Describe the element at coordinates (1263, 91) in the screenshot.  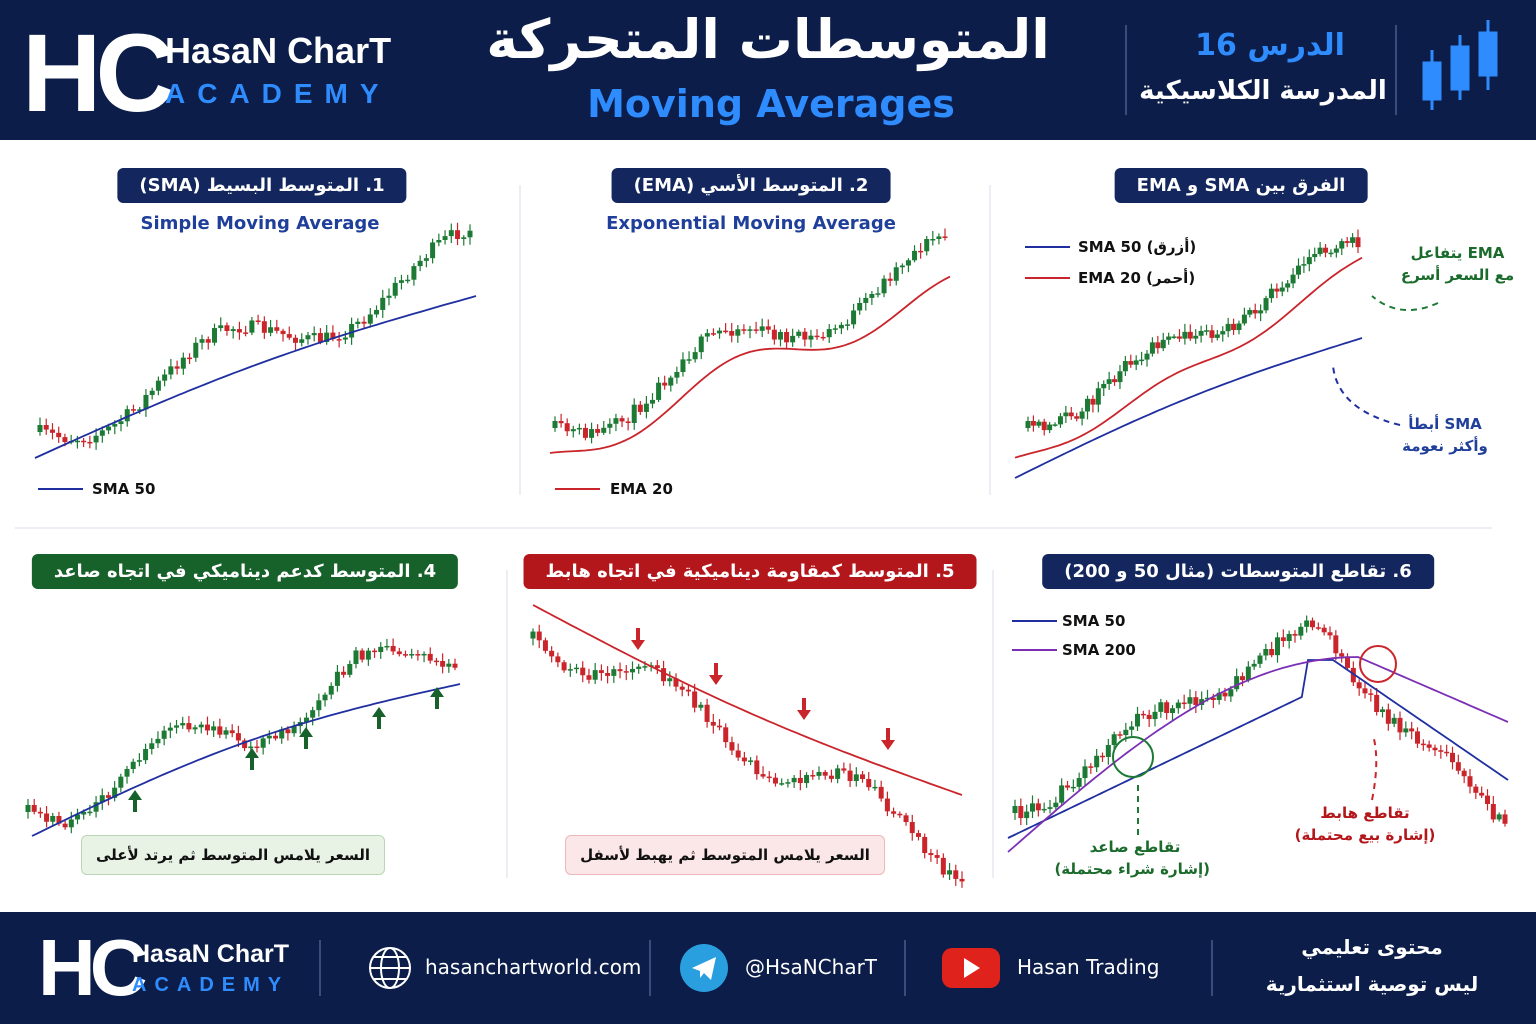
I see `school: المدرسة الكلاسيكية` at that location.